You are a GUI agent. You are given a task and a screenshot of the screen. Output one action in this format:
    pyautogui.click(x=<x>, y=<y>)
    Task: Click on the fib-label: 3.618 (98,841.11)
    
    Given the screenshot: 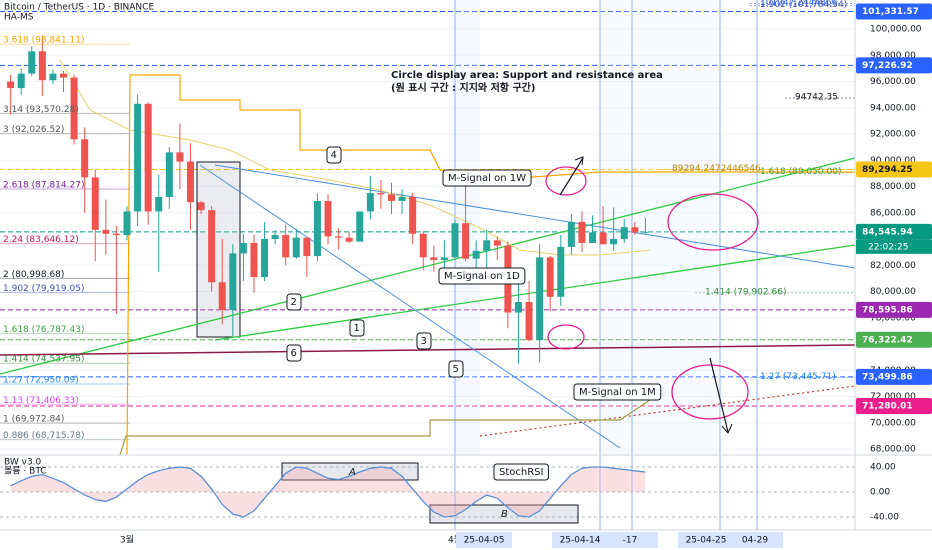 What is the action you would take?
    pyautogui.click(x=43, y=41)
    